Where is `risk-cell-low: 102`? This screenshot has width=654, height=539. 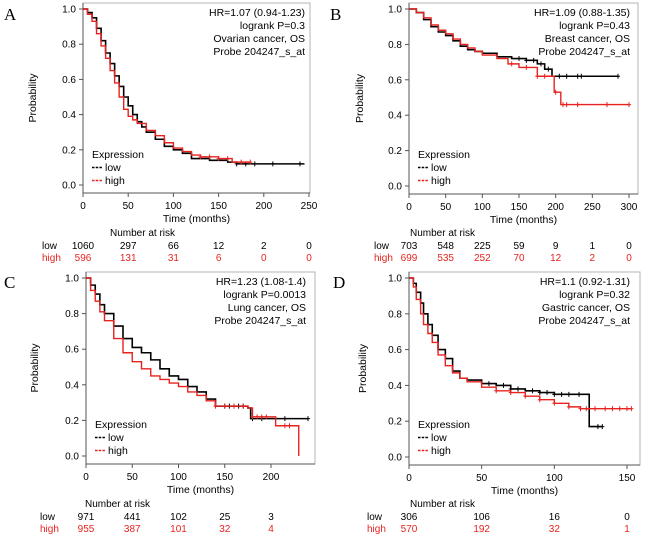
risk-cell-low: 102 is located at coordinates (178, 517).